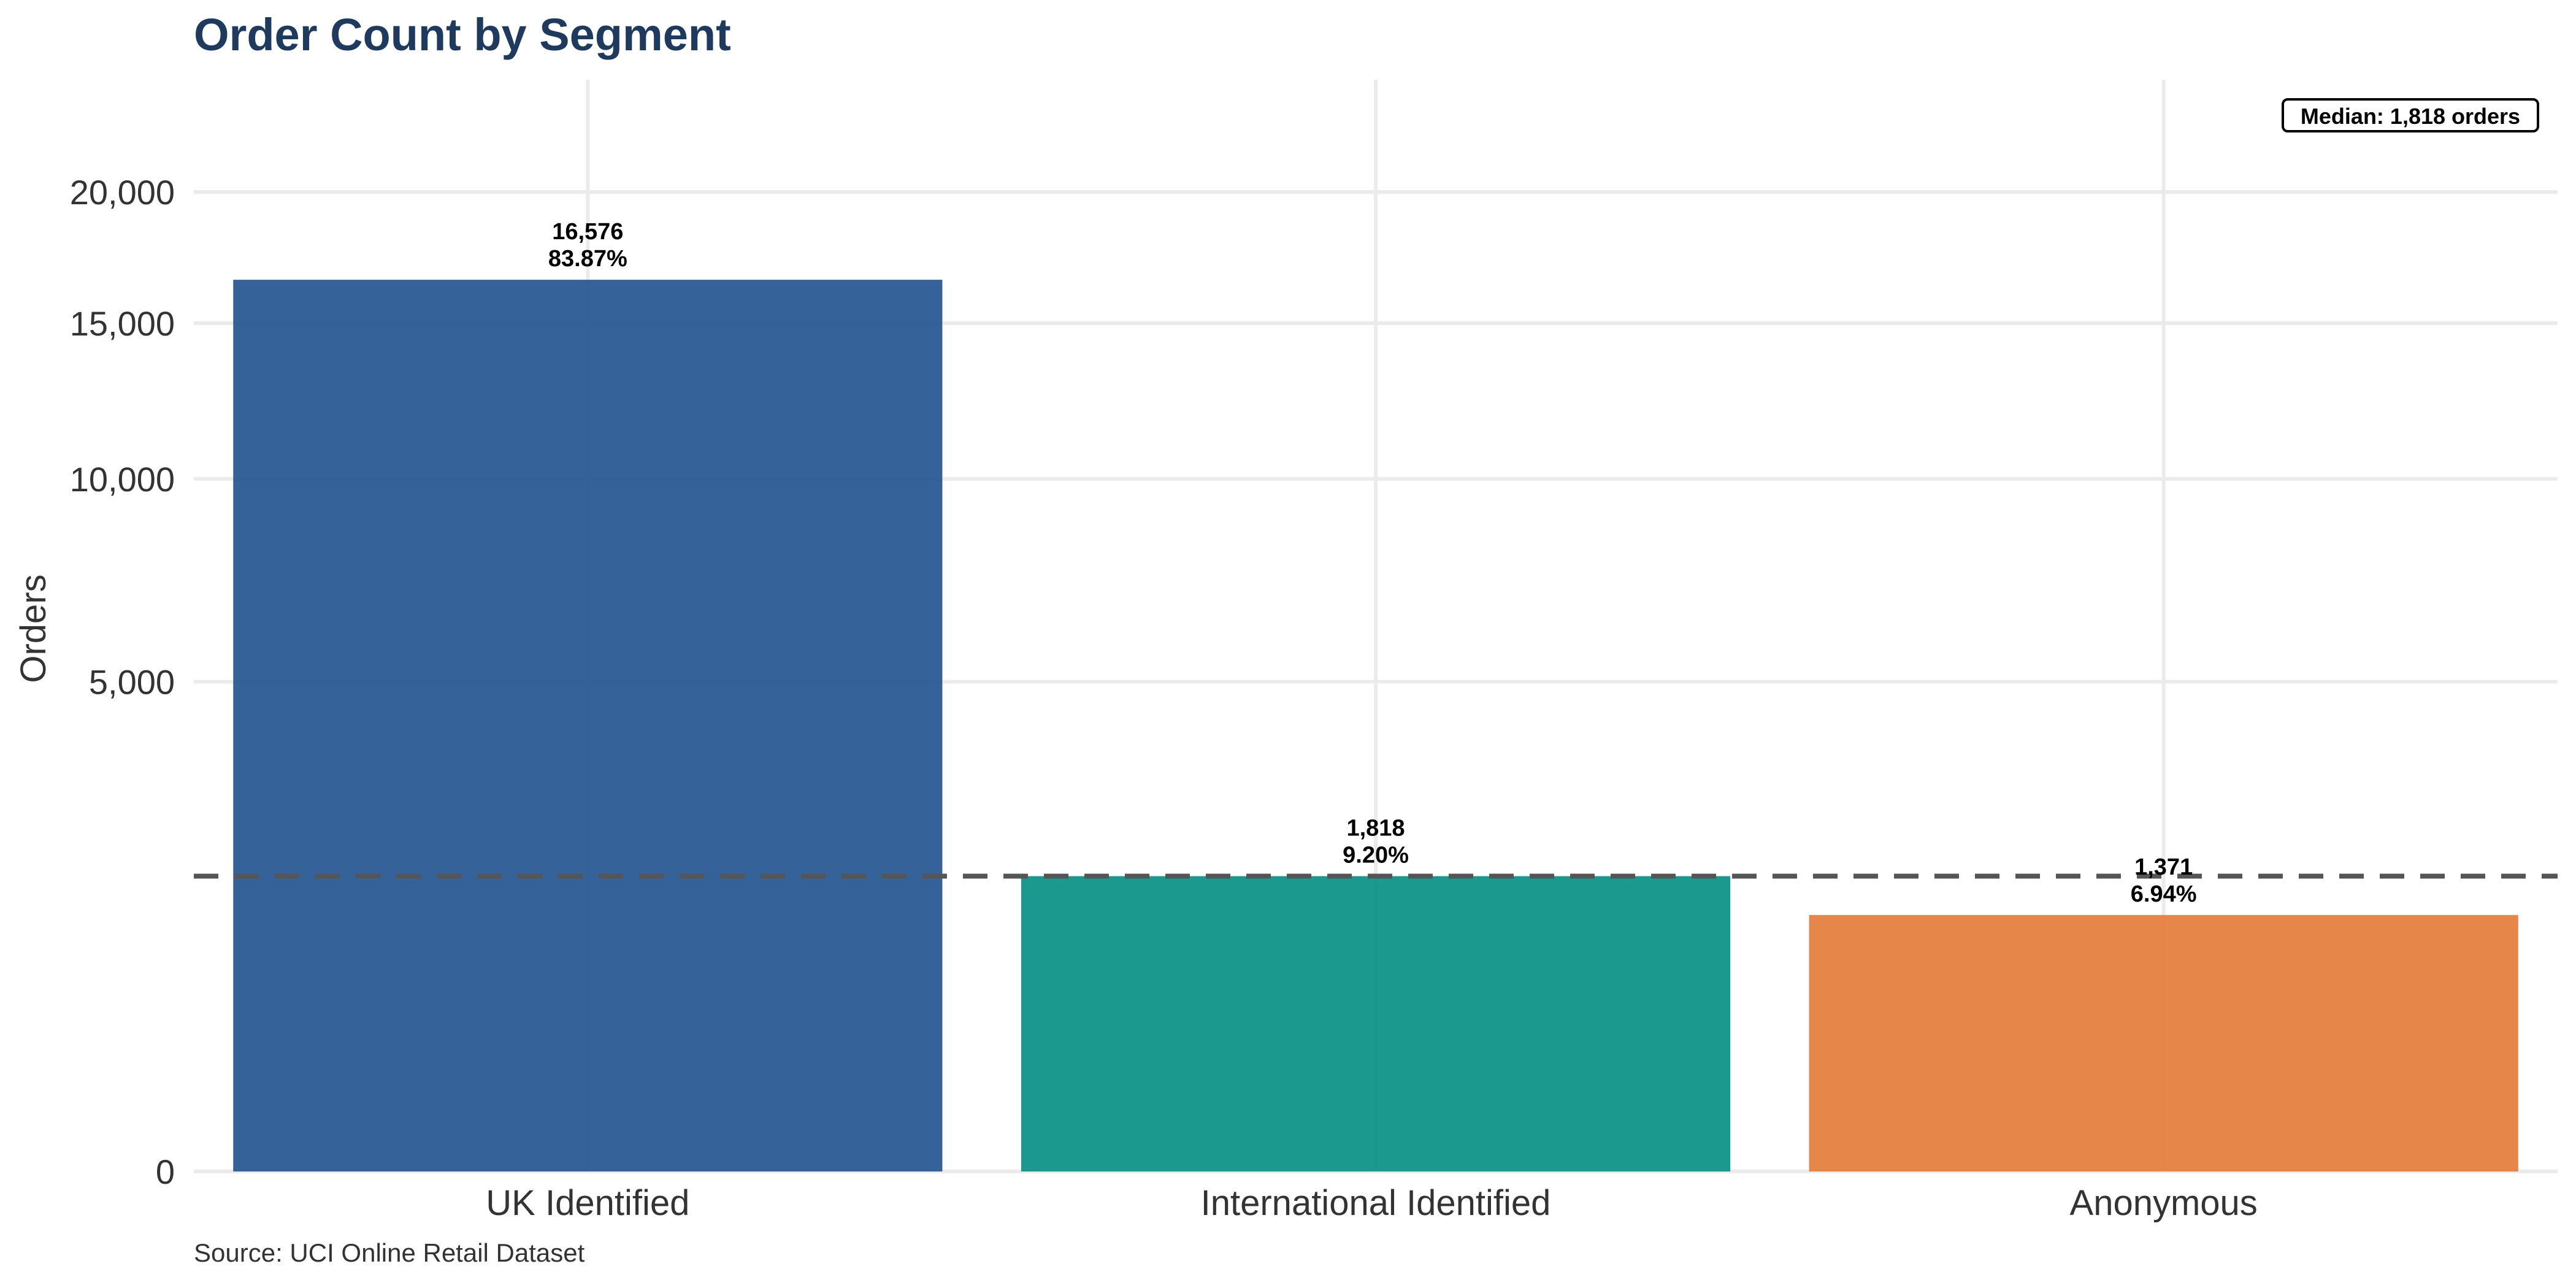  I want to click on x-tick-label: International Identified, so click(1376, 1203).